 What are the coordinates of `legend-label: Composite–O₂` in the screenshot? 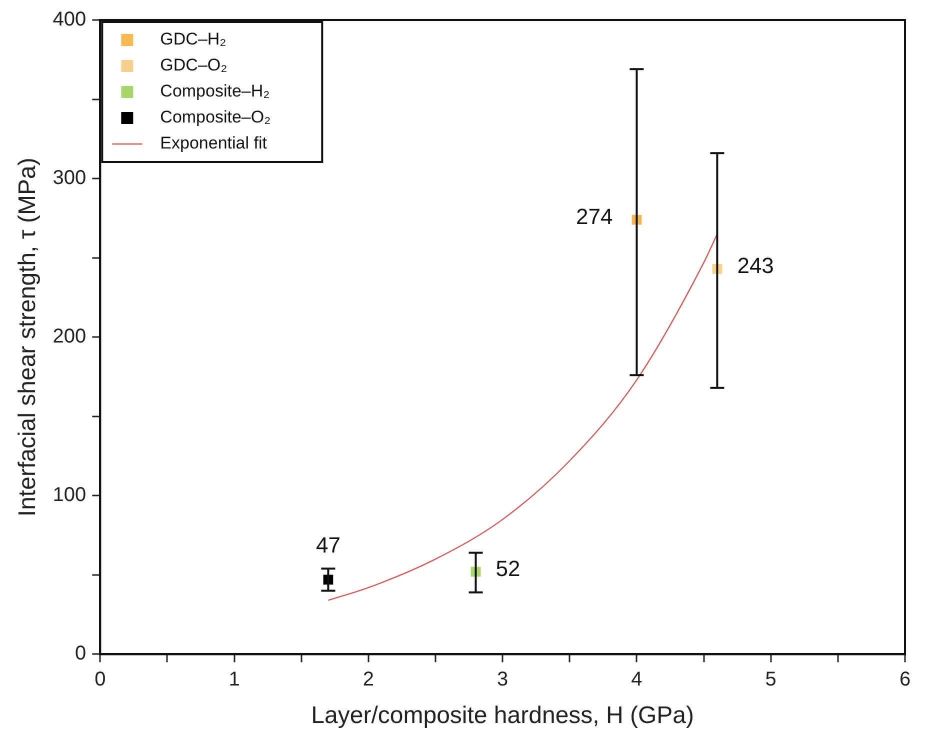 It's located at (215, 117).